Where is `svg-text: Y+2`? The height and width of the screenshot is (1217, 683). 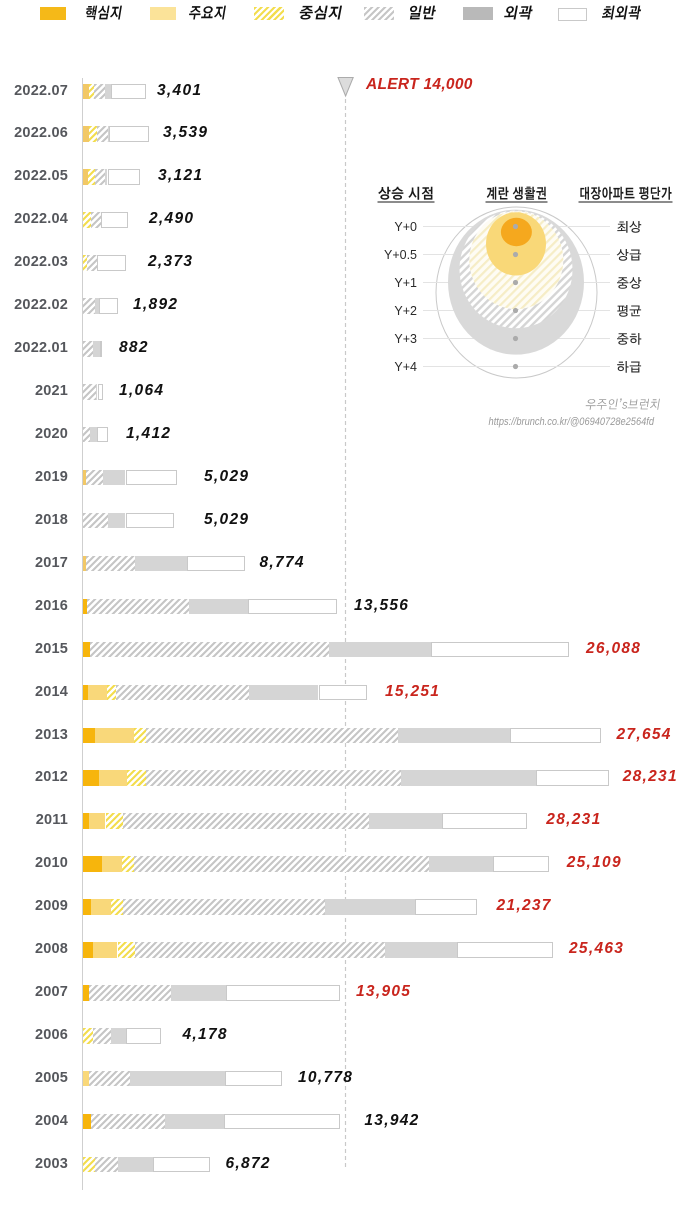 svg-text: Y+2 is located at coordinates (405, 311).